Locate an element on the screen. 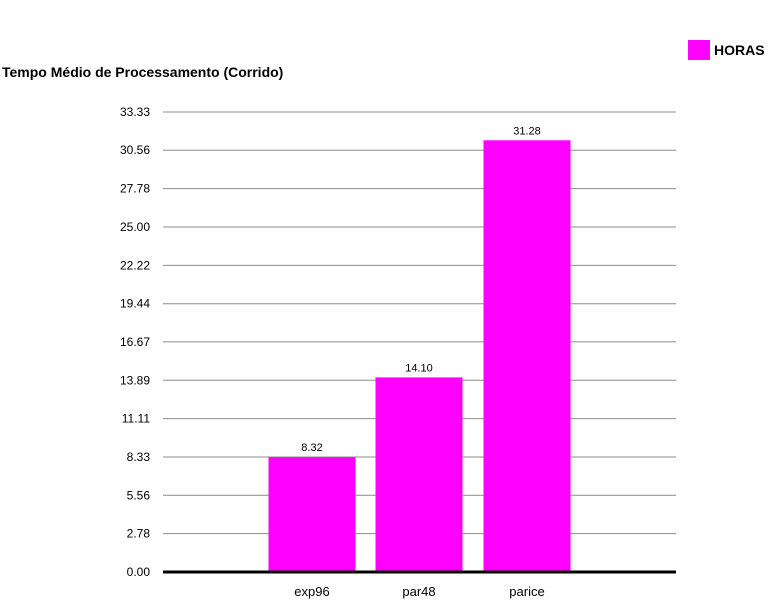  x-tick-label: exp96 is located at coordinates (311, 591).